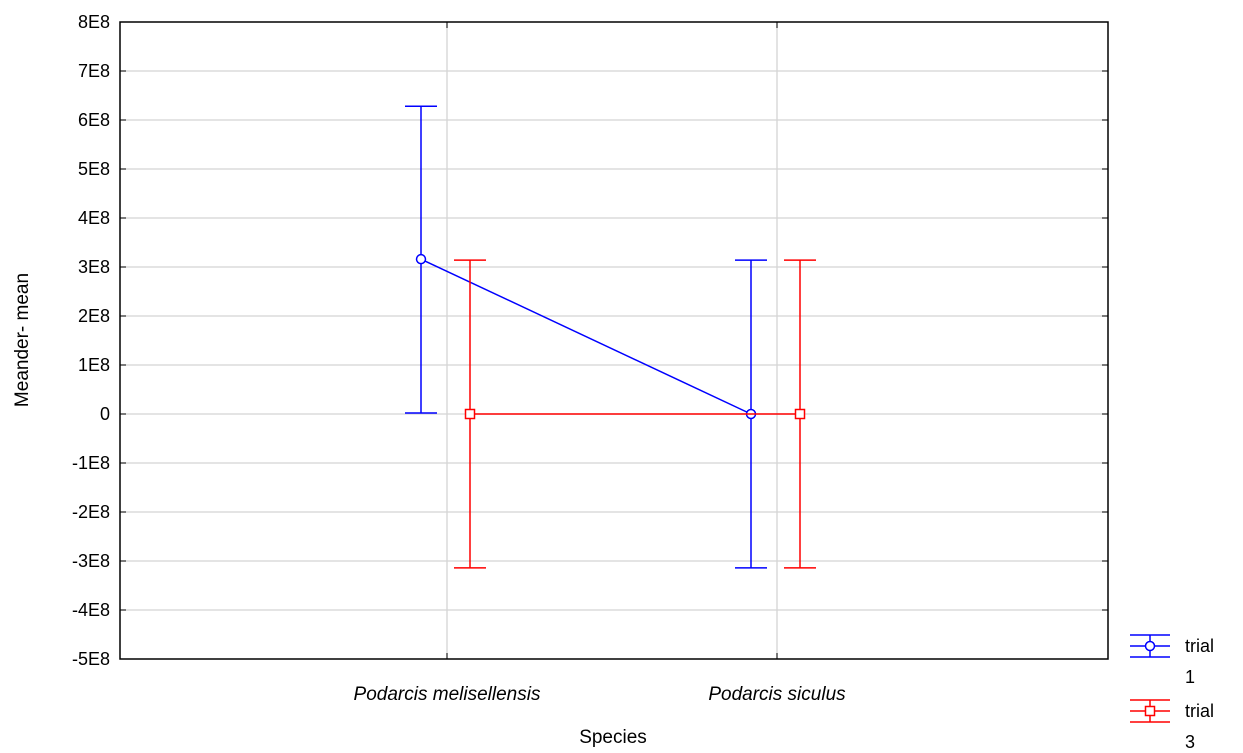 This screenshot has height=753, width=1243. What do you see at coordinates (105, 414) in the screenshot?
I see `y-tick-label: 0` at bounding box center [105, 414].